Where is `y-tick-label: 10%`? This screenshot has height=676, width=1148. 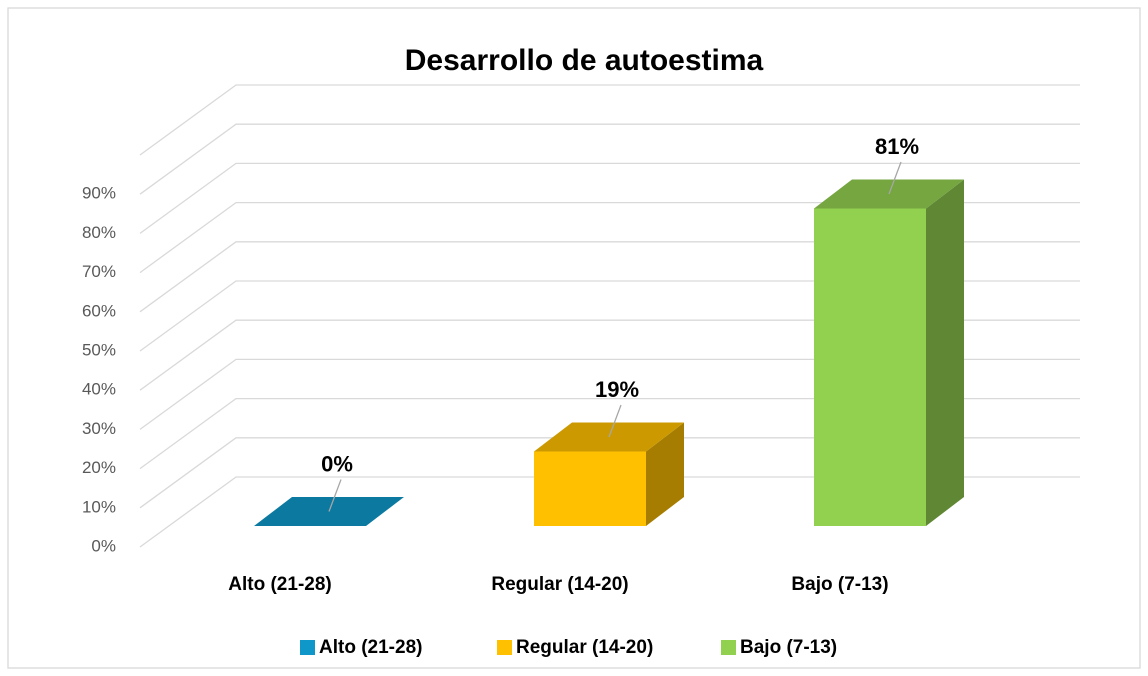
y-tick-label: 10% is located at coordinates (99, 506).